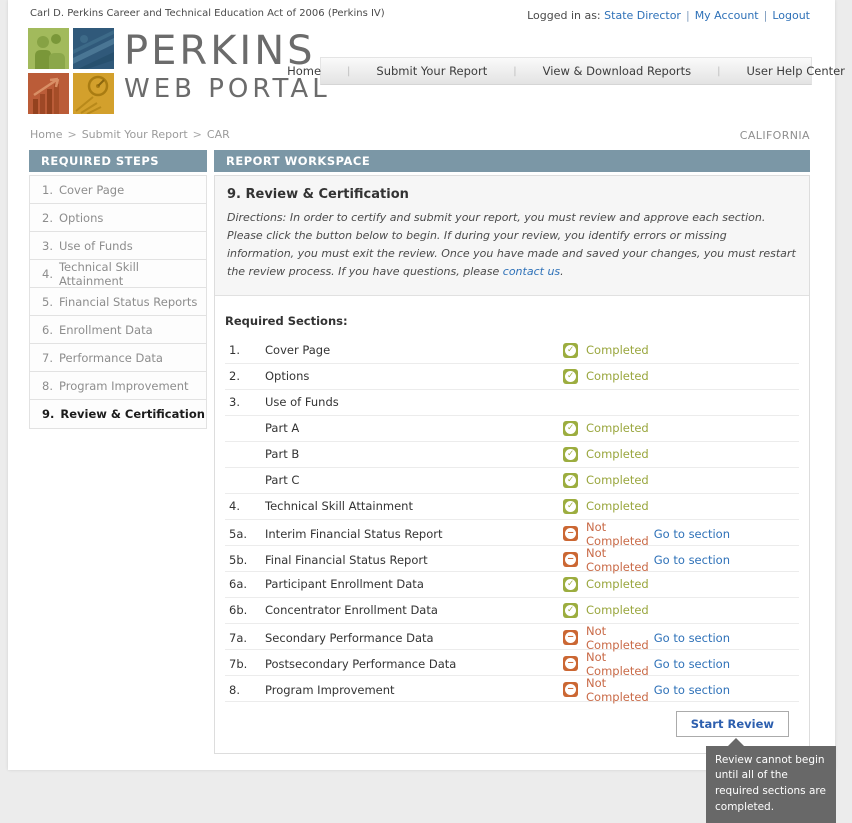 Image resolution: width=852 pixels, height=823 pixels. What do you see at coordinates (134, 134) in the screenshot?
I see `breadcrumb-submit-your-report: Submit Your Report` at bounding box center [134, 134].